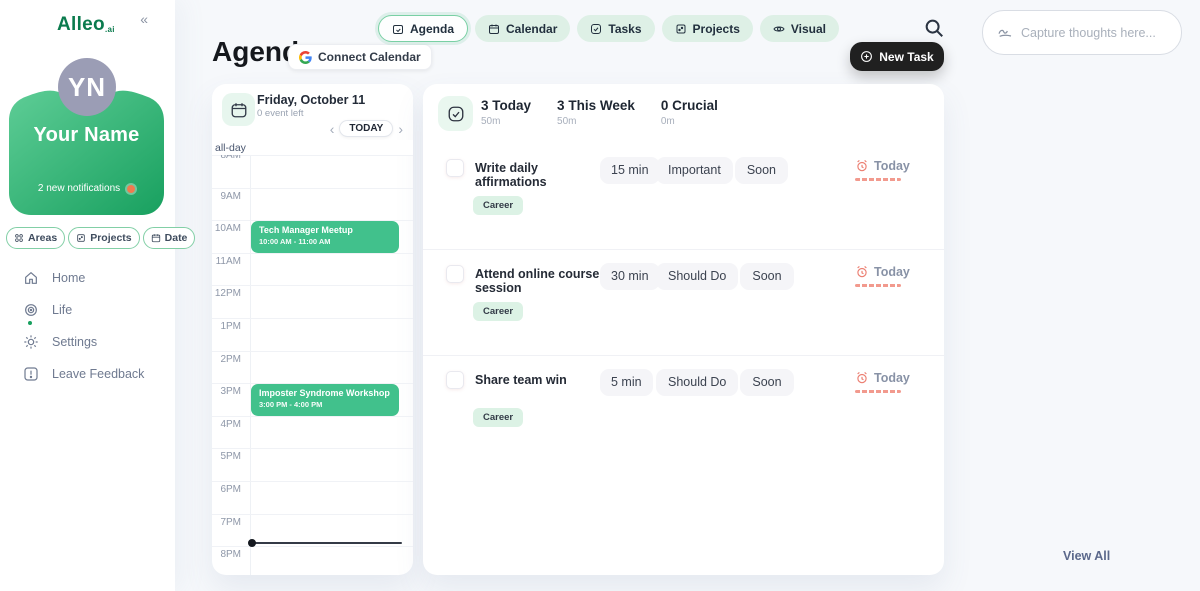 Image resolution: width=1200 pixels, height=591 pixels. I want to click on sidebar-filters: Areas Projects Date, so click(101, 238).